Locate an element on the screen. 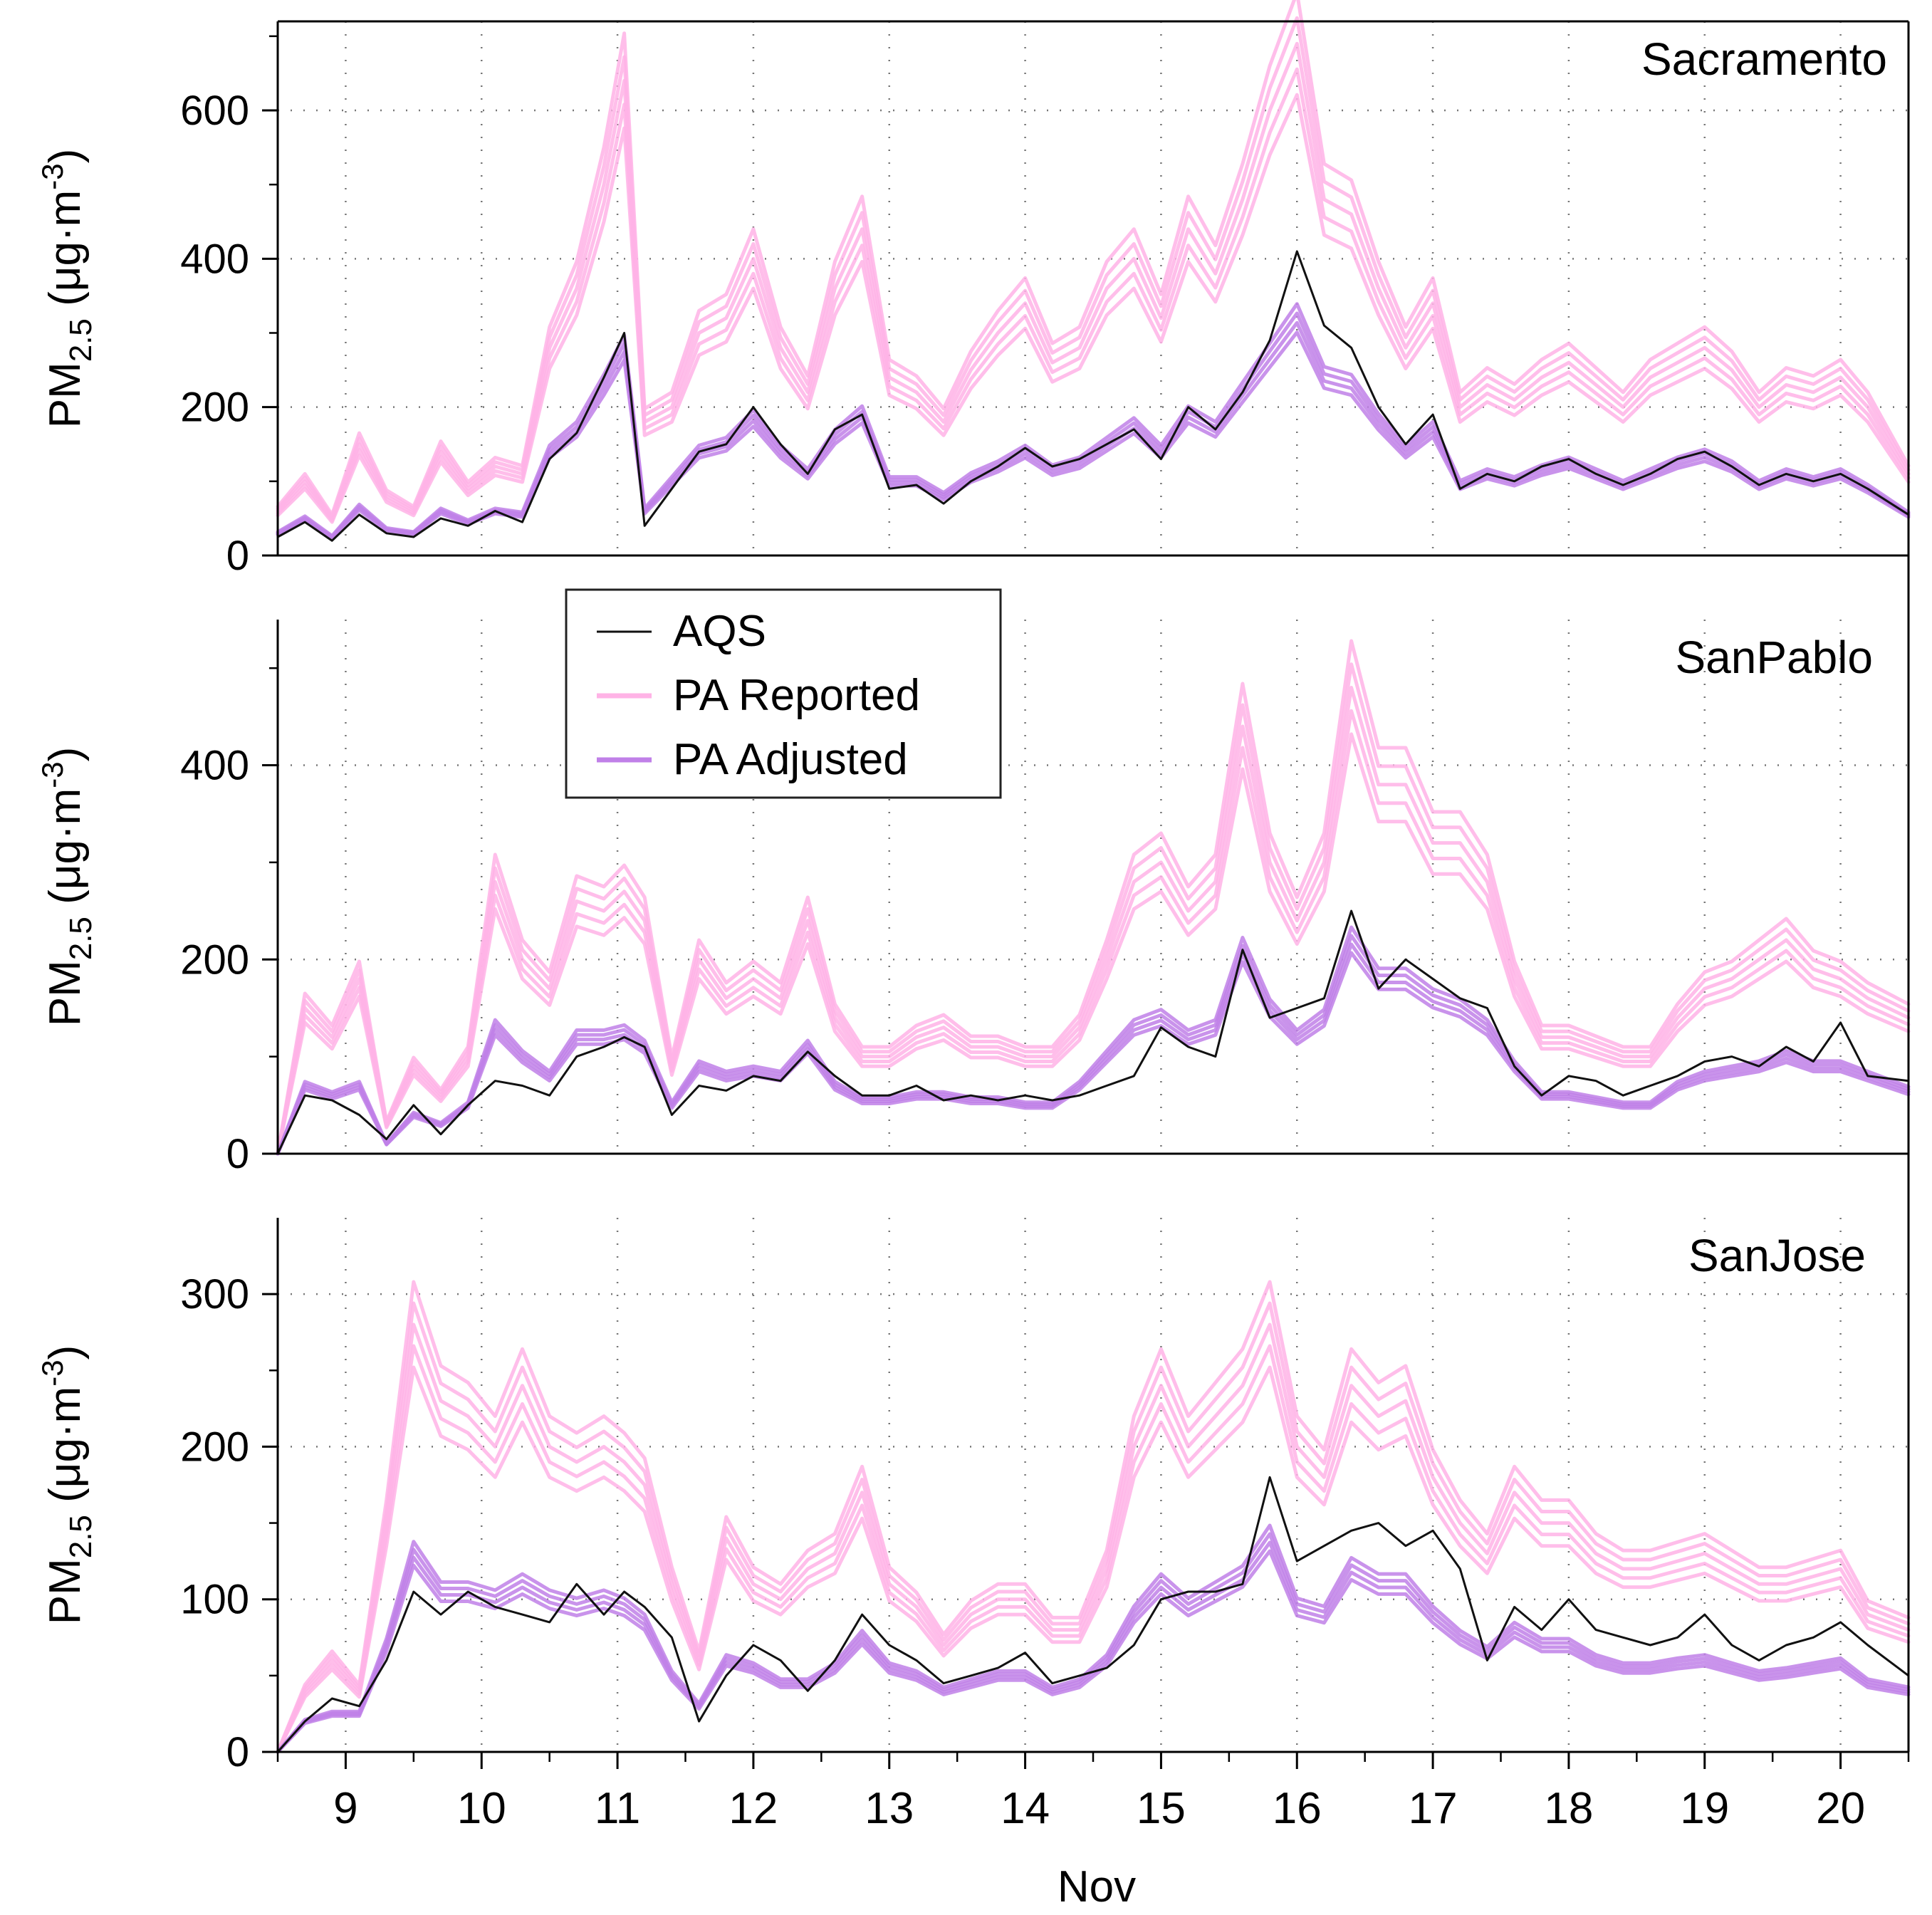  legend-label-aqs: AQS is located at coordinates (719, 632).